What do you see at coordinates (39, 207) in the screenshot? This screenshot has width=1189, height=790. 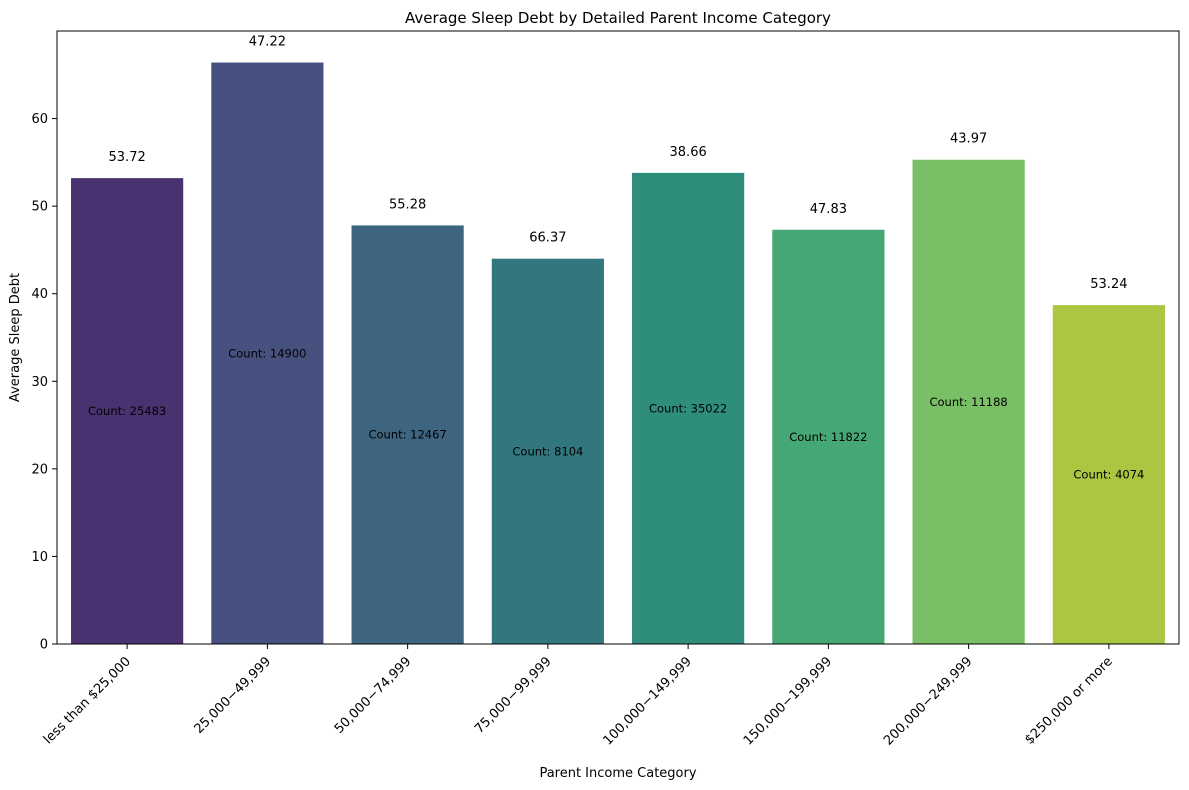 I see `y-tick-label-5: 50` at bounding box center [39, 207].